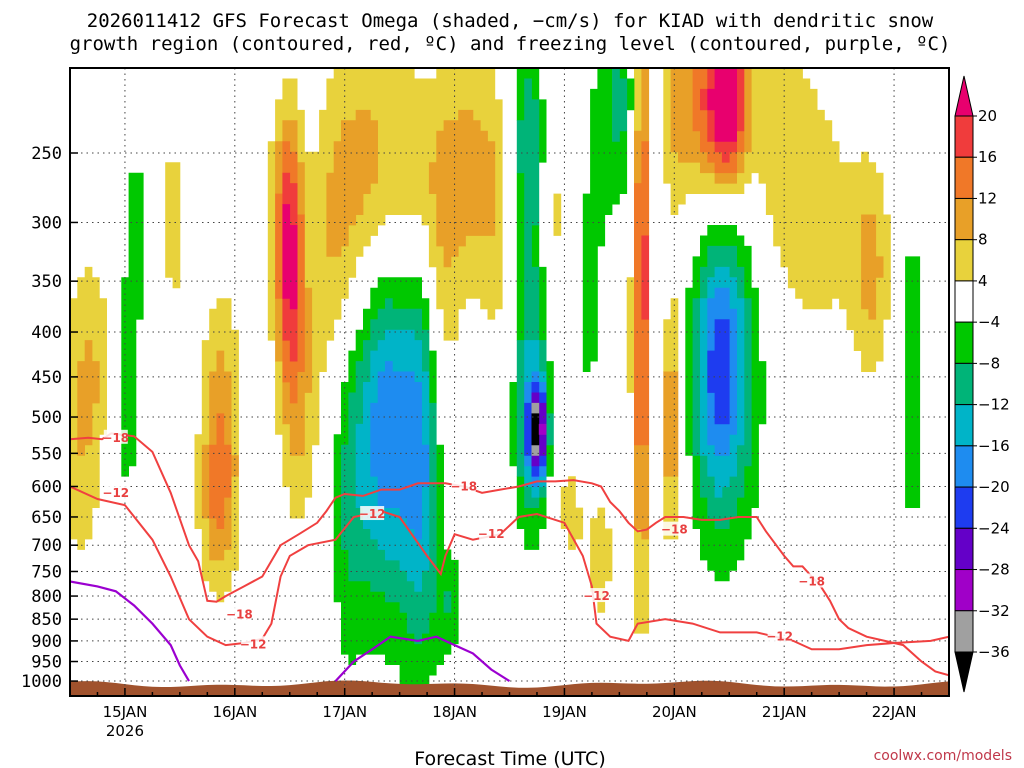 Image resolution: width=1024 pixels, height=768 pixels. What do you see at coordinates (994, 611) in the screenshot?
I see `colorbar-label: −32` at bounding box center [994, 611].